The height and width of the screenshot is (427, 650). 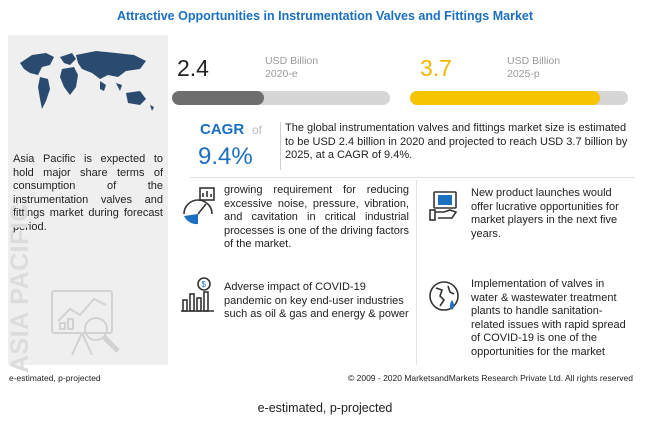 What do you see at coordinates (436, 68) in the screenshot?
I see `market-value-2025: 3.7` at bounding box center [436, 68].